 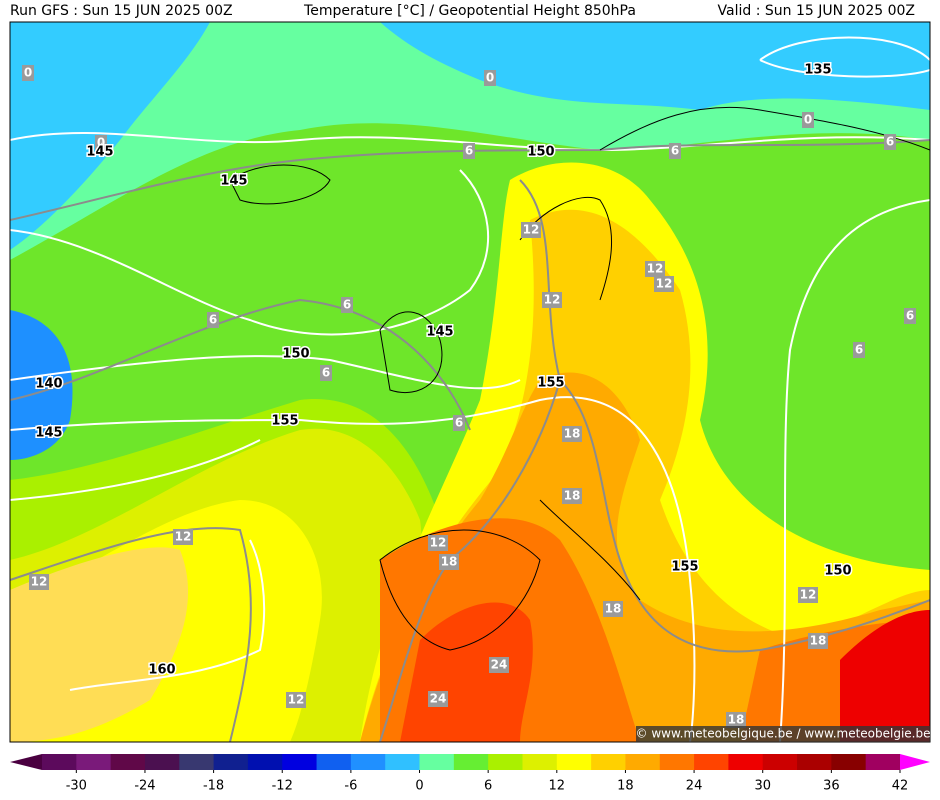 I want to click on height-label: 135, so click(x=817, y=70).